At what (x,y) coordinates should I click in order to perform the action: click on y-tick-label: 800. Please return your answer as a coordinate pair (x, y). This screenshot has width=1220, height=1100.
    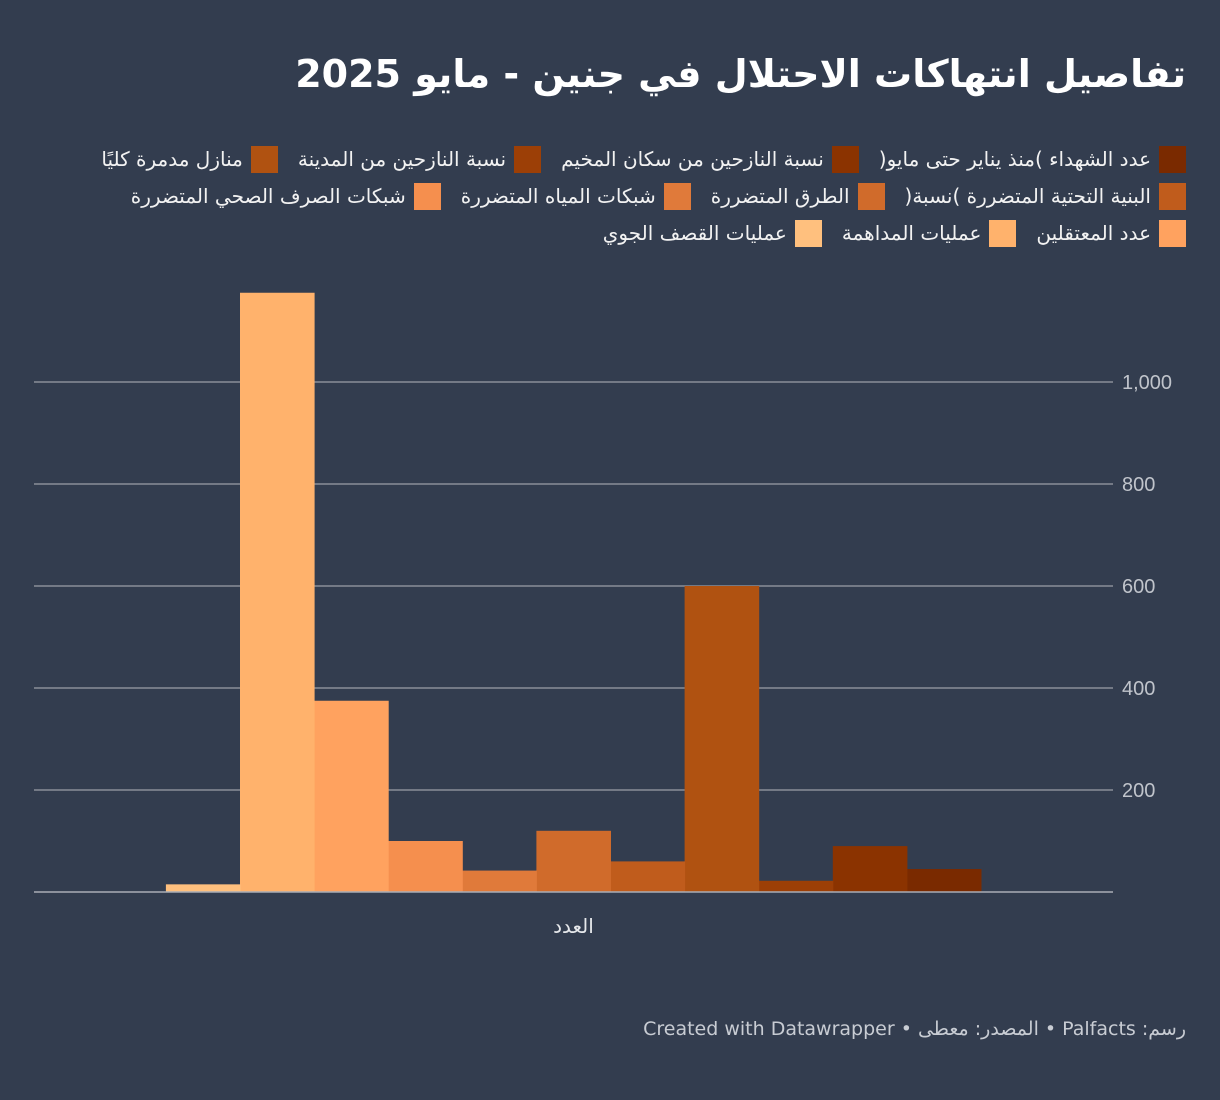
    Looking at the image, I should click on (1138, 485).